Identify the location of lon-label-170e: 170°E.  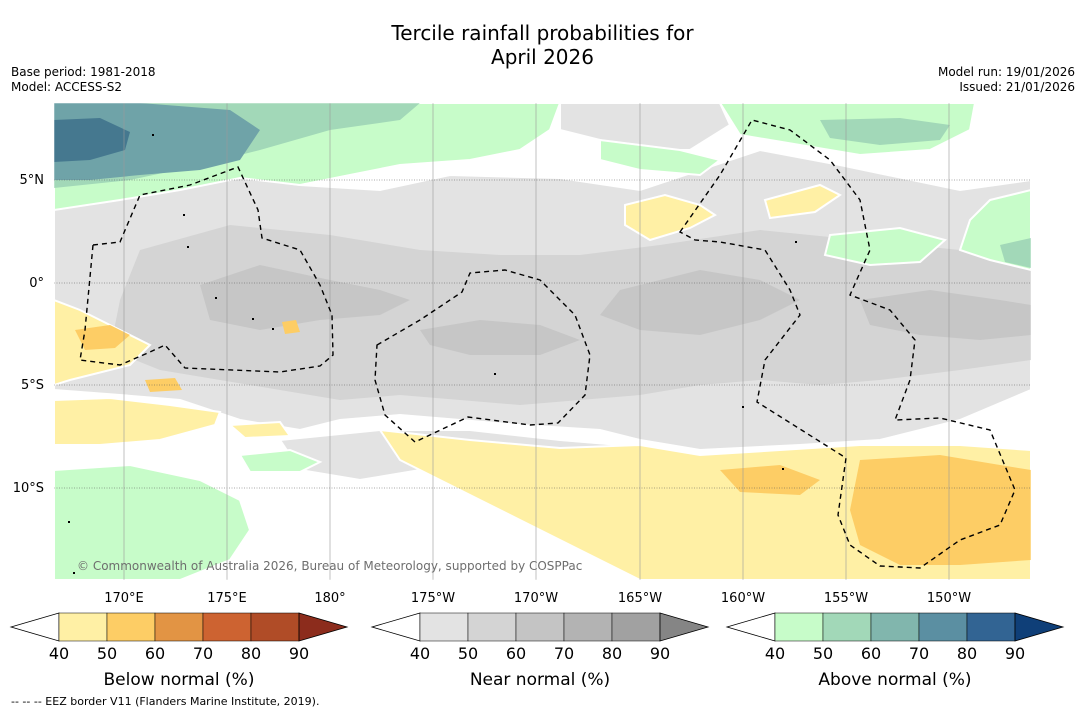
(124, 598).